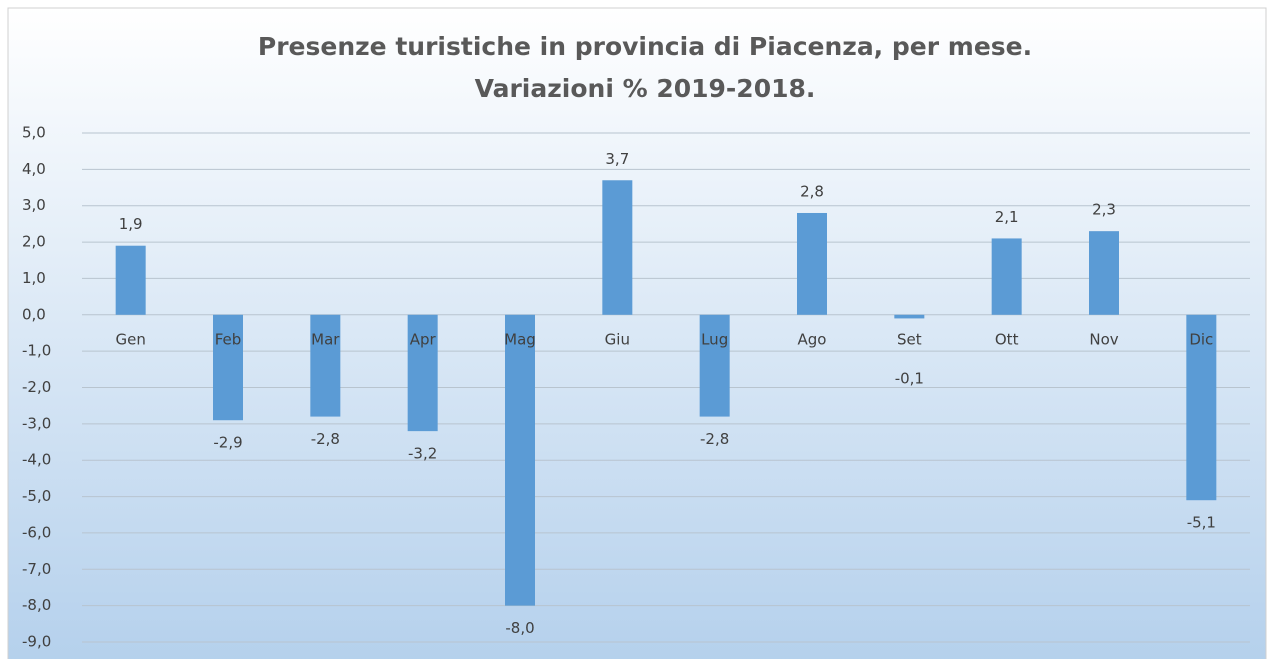  Describe the element at coordinates (36, 423) in the screenshot. I see `y-tick-label: -3,0` at that location.